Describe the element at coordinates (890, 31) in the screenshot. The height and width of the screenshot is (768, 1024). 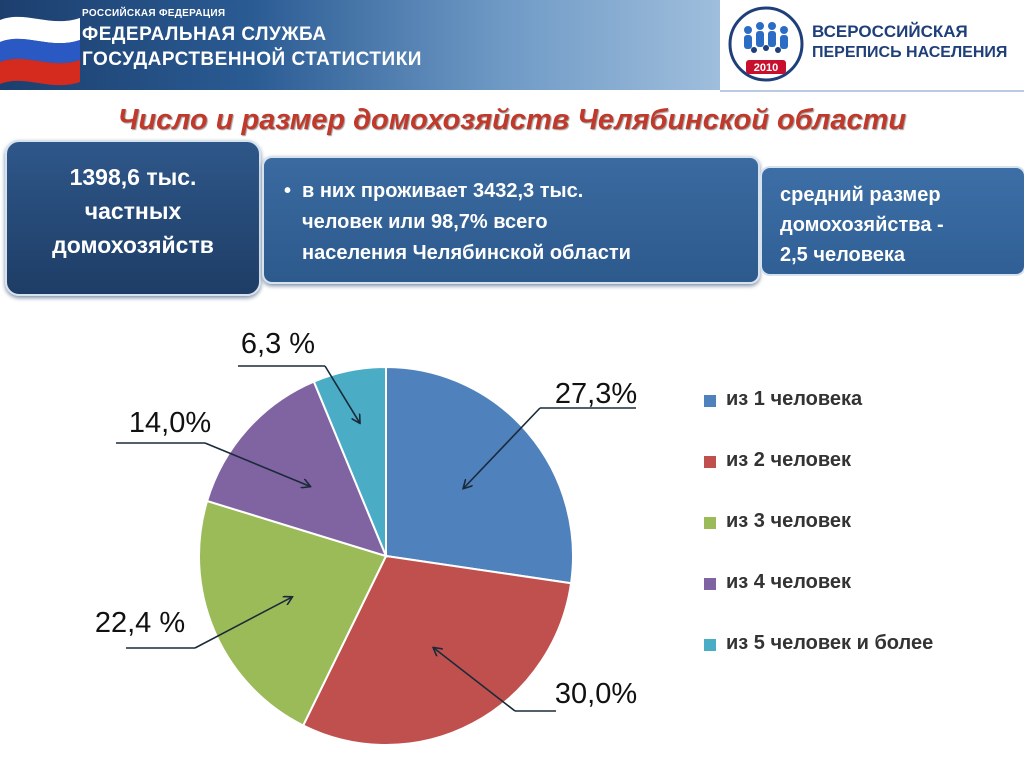
I see `census-title-line1: ВСЕРОССИЙСКАЯ` at that location.